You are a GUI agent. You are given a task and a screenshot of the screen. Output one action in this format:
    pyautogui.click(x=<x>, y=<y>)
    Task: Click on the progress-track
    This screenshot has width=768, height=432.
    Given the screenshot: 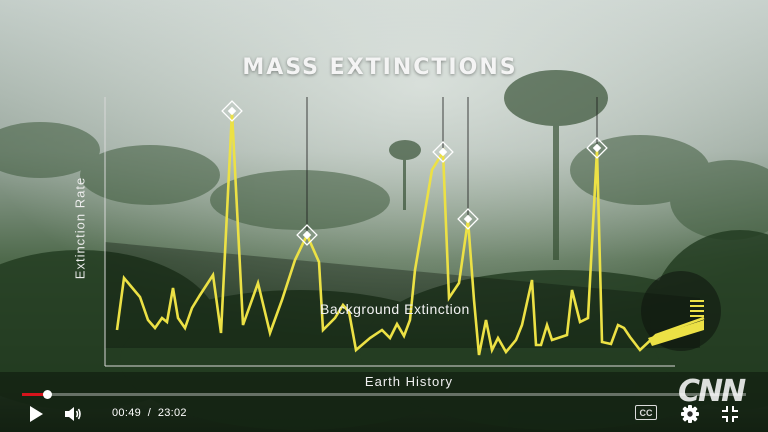 What is the action you would take?
    pyautogui.click(x=384, y=394)
    